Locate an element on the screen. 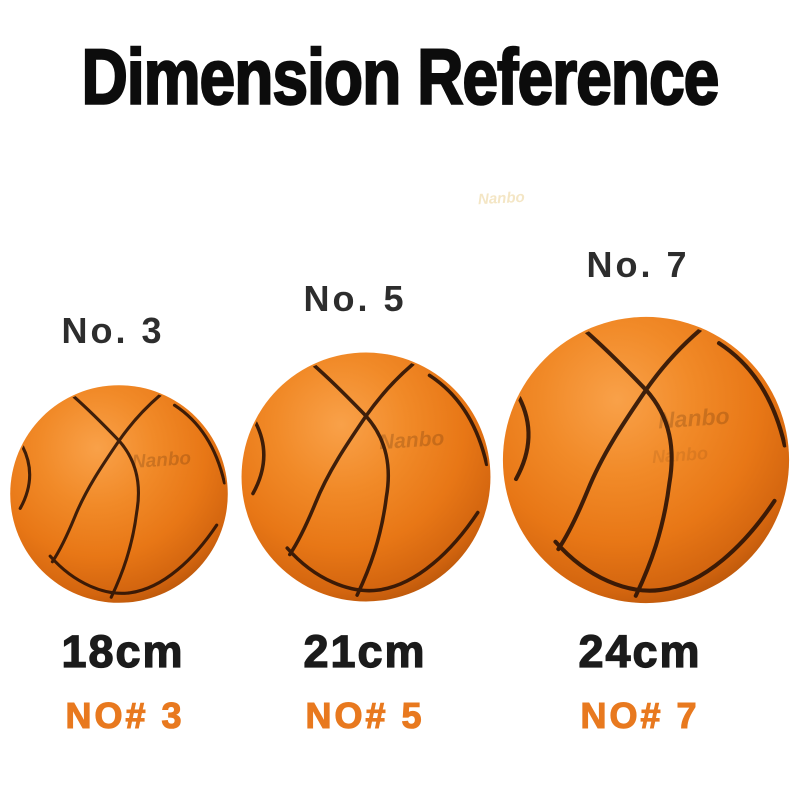 The image size is (800, 796). basketball-no5-image: Nanbo is located at coordinates (366, 477).